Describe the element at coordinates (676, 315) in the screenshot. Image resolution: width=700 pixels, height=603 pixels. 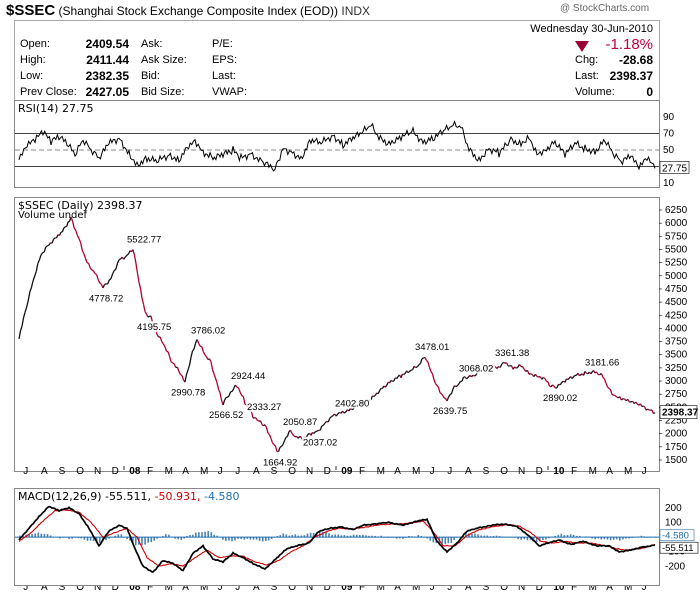
I see `price-tick-4250: 4250` at that location.